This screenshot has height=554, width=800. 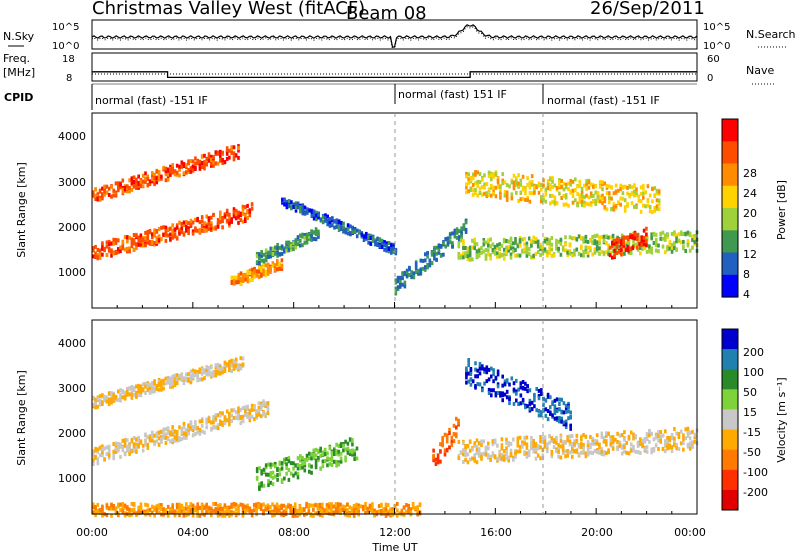 I want to click on vel-ytick-3000: 3000, so click(x=72, y=388).